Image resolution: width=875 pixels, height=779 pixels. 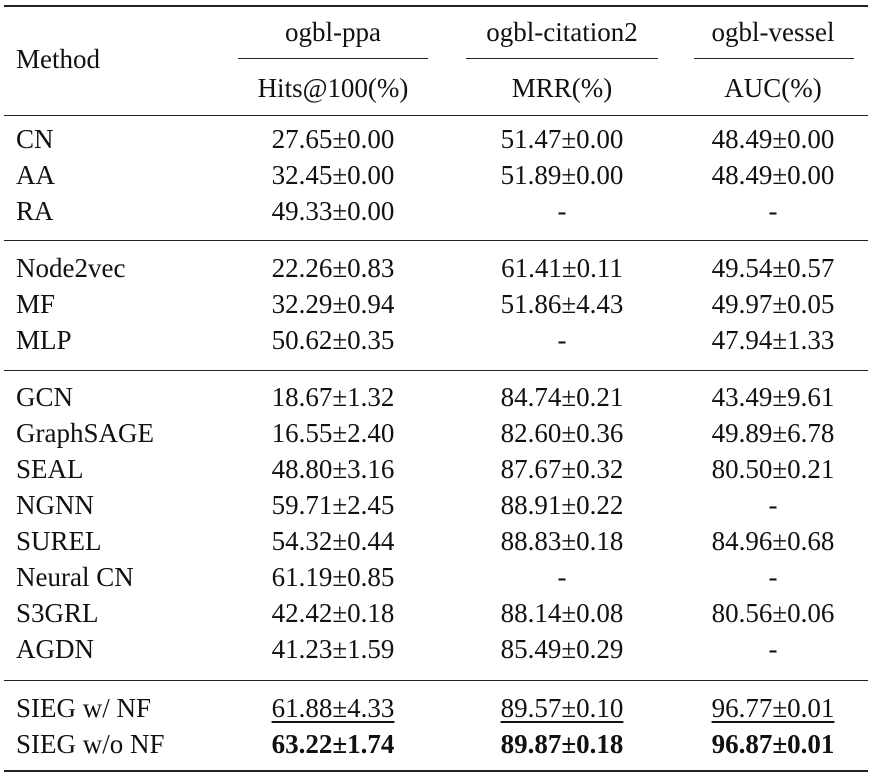 I want to click on header-method: Method, so click(x=58, y=59).